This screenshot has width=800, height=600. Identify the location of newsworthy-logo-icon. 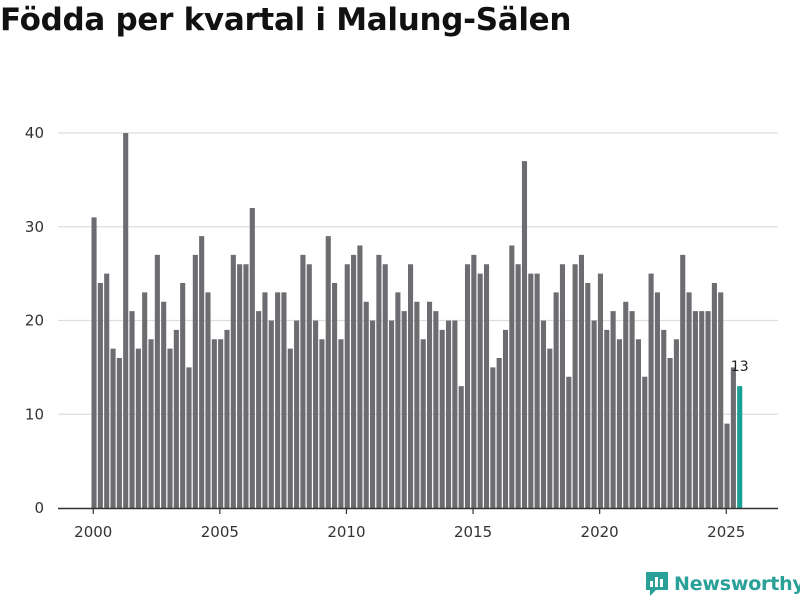
(657, 584).